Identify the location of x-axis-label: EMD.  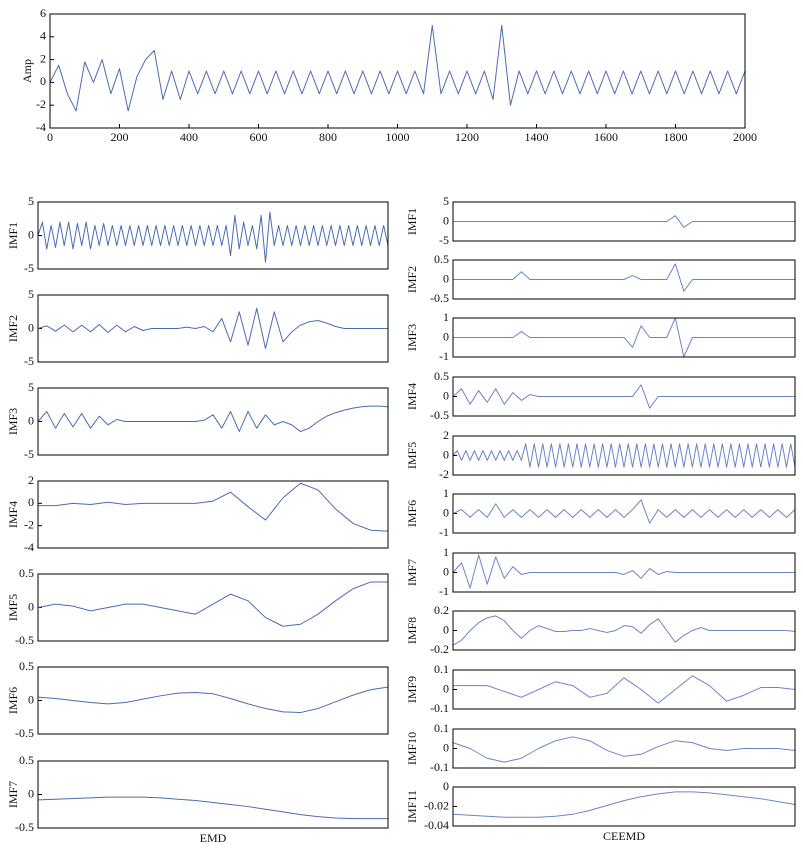
(213, 838).